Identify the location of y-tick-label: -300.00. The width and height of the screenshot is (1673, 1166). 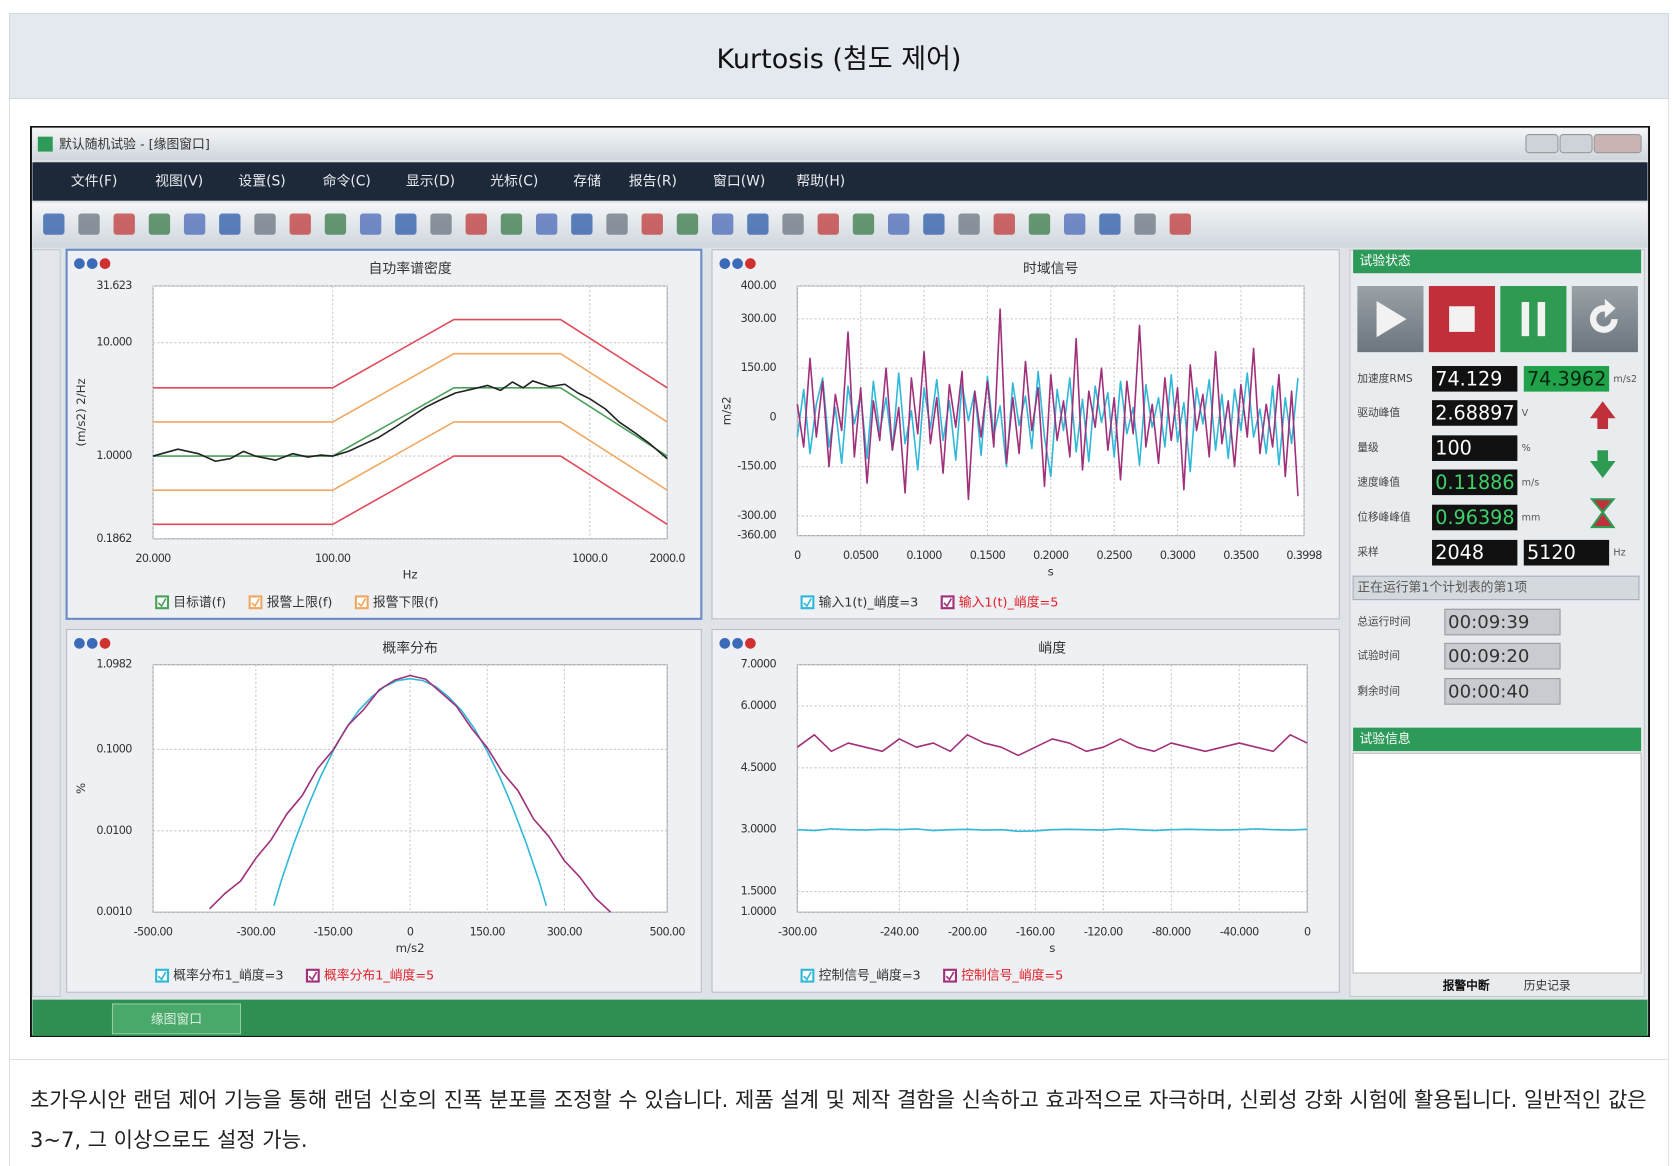
(756, 515).